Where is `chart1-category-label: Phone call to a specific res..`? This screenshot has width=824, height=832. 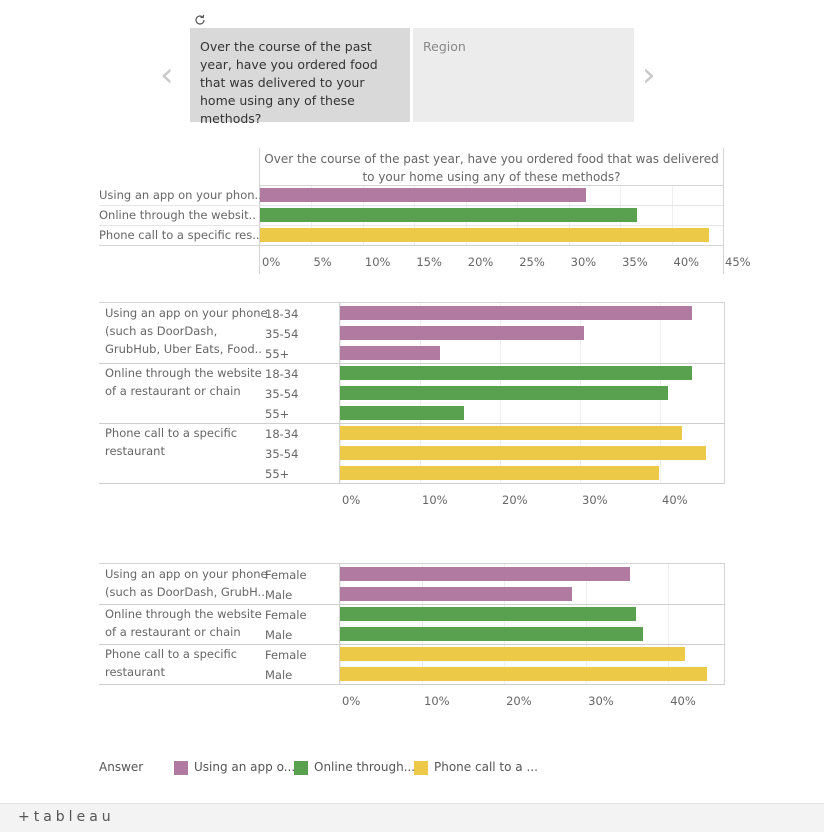
chart1-category-label: Phone call to a specific res.. is located at coordinates (179, 235).